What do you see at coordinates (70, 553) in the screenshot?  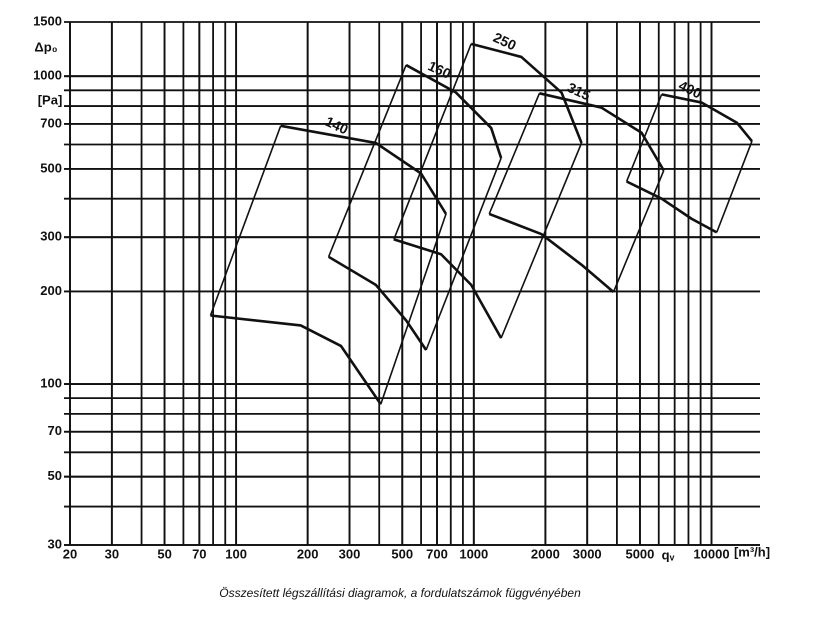 I see `x-tick-label: 20` at bounding box center [70, 553].